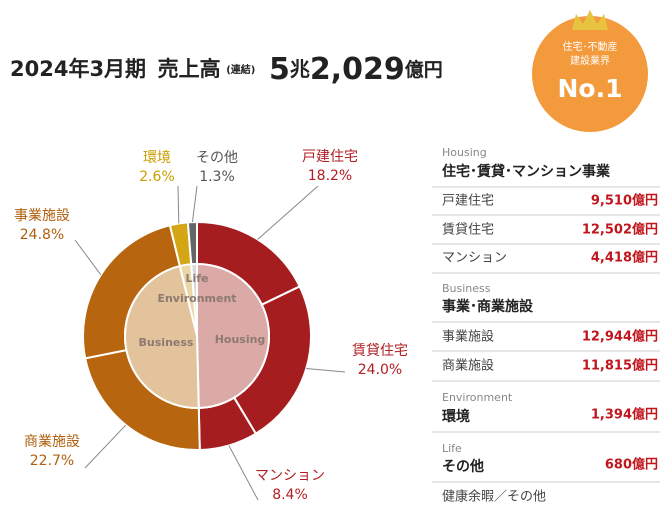 Image resolution: width=670 pixels, height=506 pixels. What do you see at coordinates (624, 415) in the screenshot?
I see `row-amount: 1,394億円` at bounding box center [624, 415].